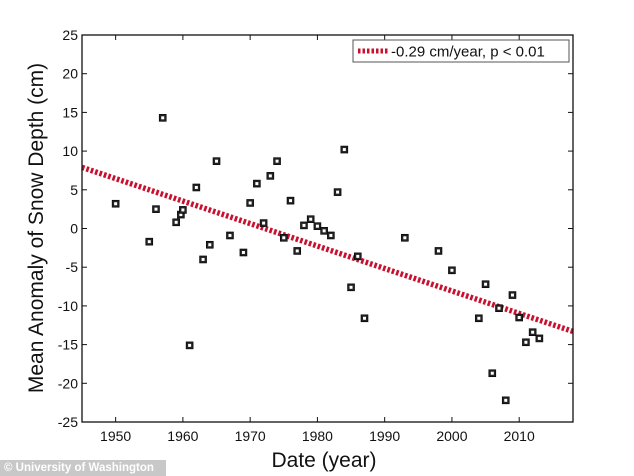 This screenshot has width=634, height=476. I want to click on y-tick-label: -5, so click(72, 267).